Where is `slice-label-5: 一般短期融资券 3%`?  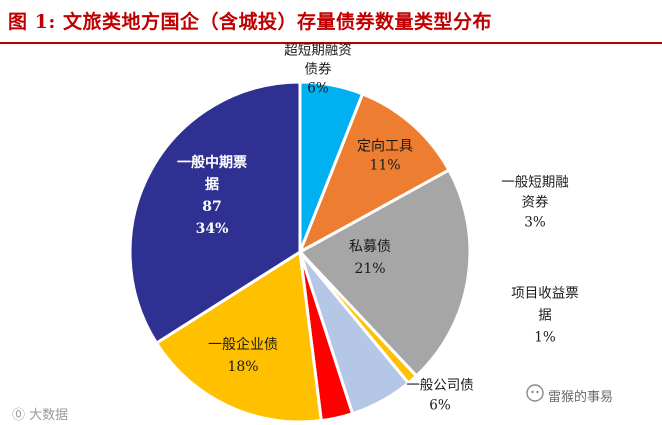
slice-label-5: 一般短期融资券 3% is located at coordinates (535, 203).